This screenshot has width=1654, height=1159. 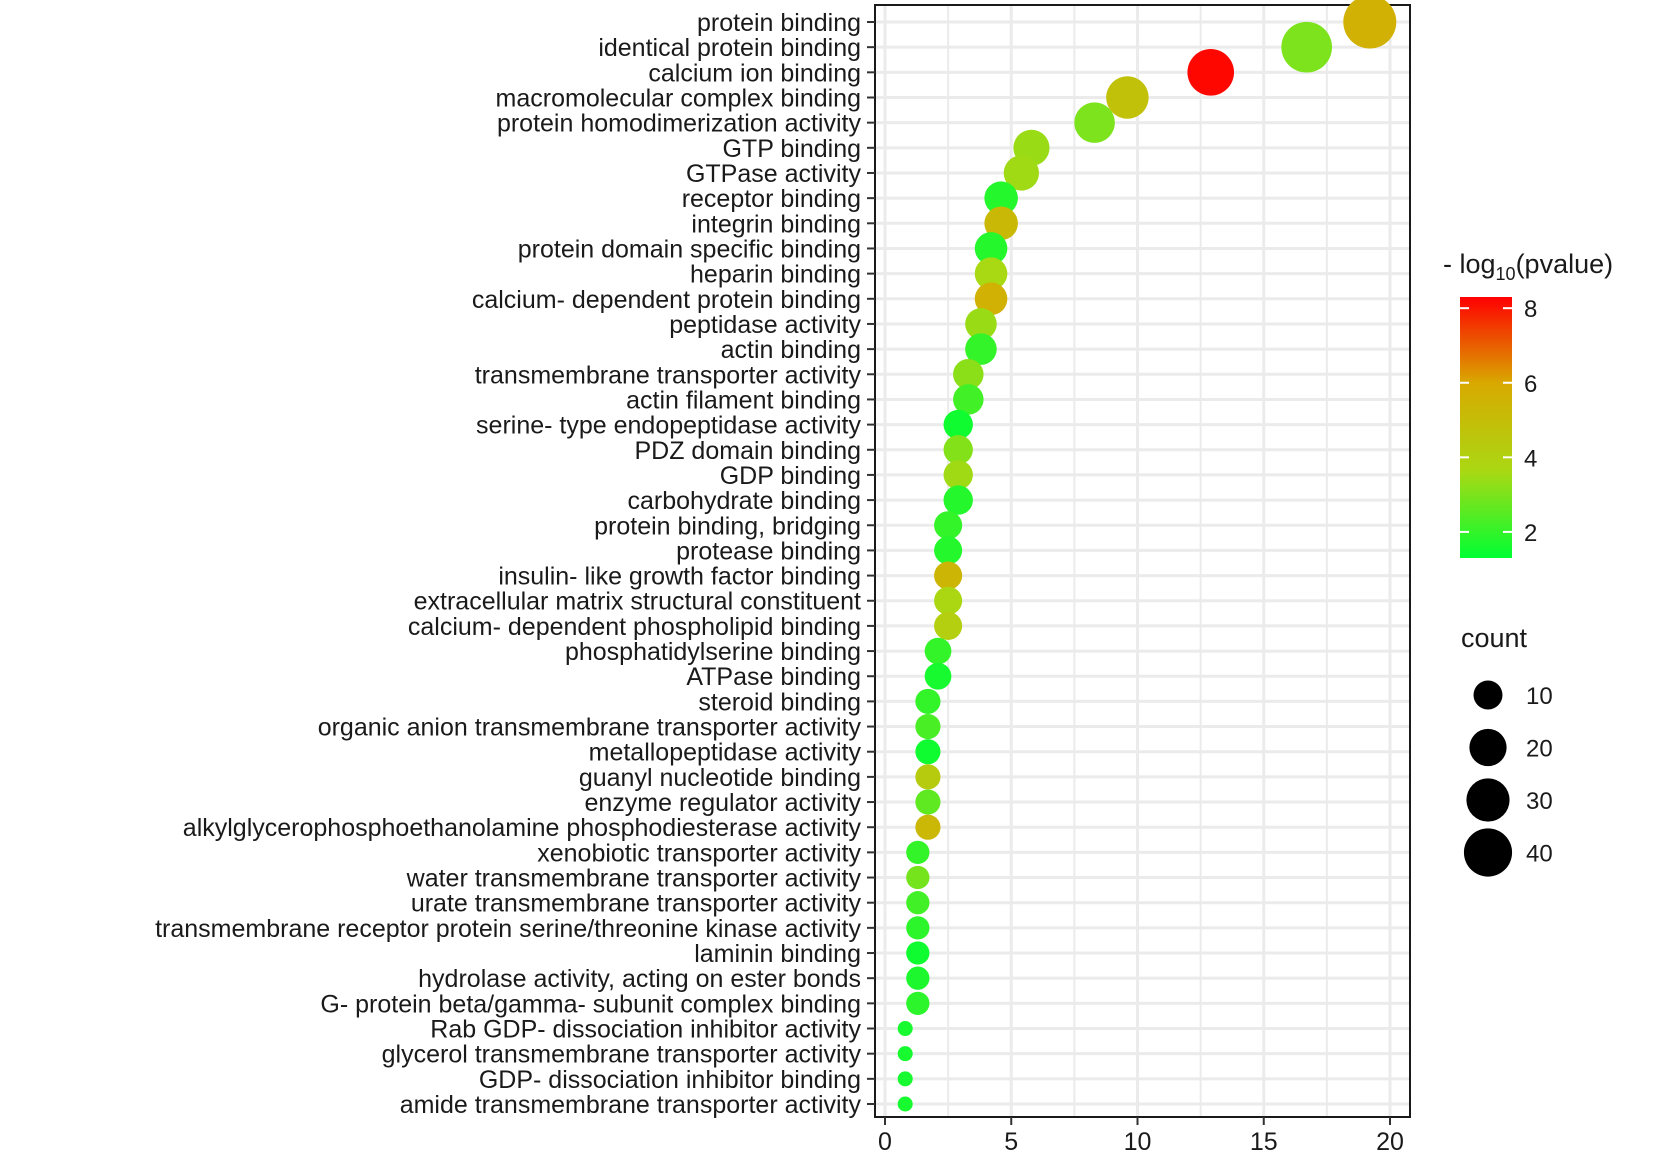 I want to click on x-axis: 0 5 10 15 20, so click(x=1141, y=1136).